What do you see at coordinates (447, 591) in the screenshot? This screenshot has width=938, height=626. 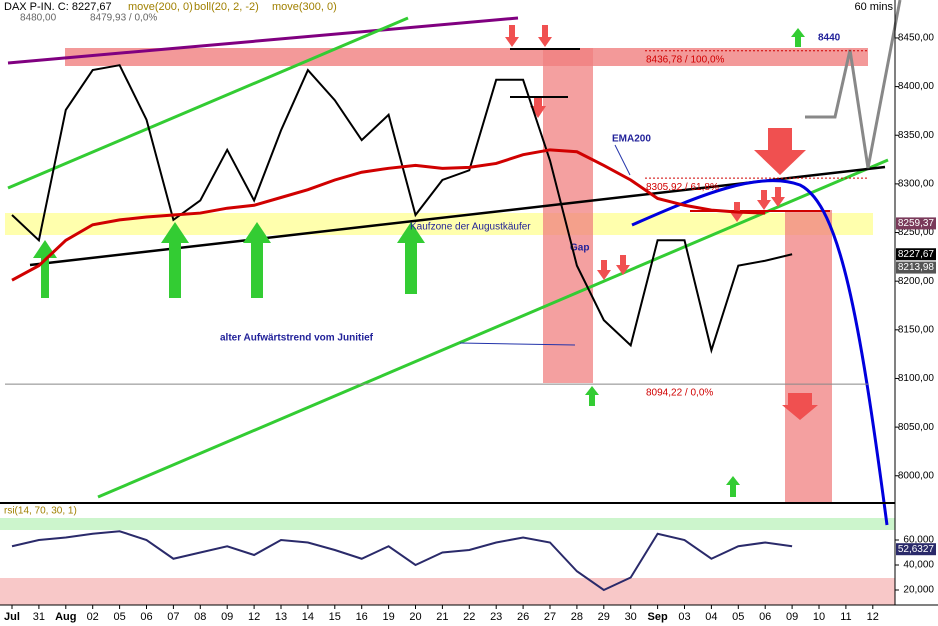 I see `rsi-oversold` at bounding box center [447, 591].